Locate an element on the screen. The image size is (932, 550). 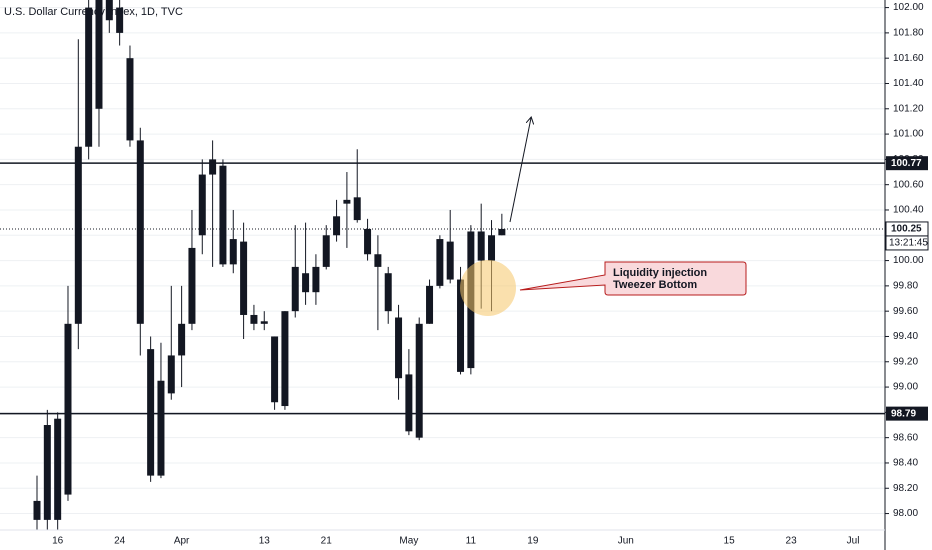
x-tick-label: 11 is located at coordinates (471, 541).